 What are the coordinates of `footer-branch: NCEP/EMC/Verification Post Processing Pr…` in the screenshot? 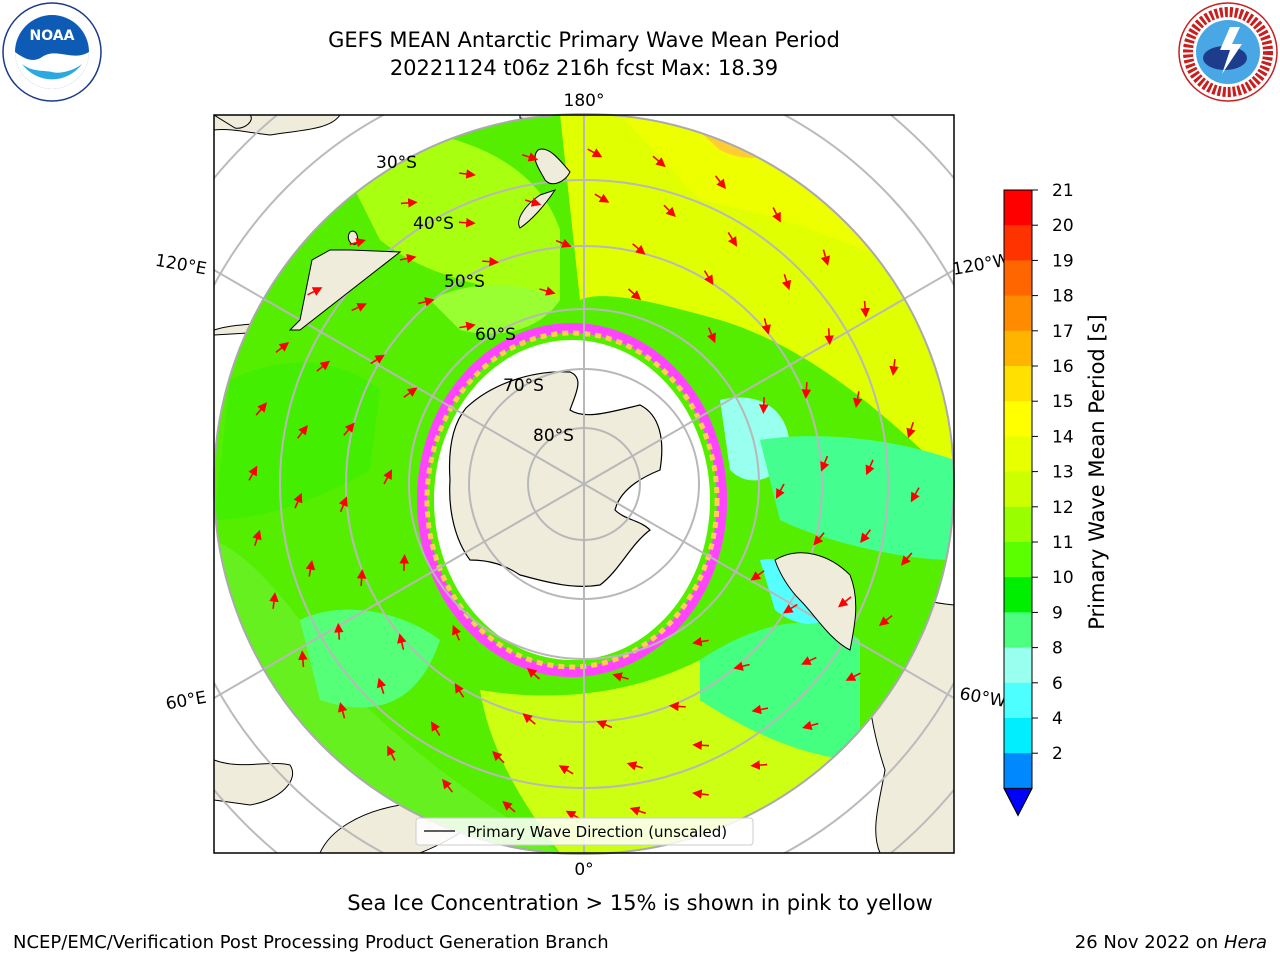 It's located at (311, 942).